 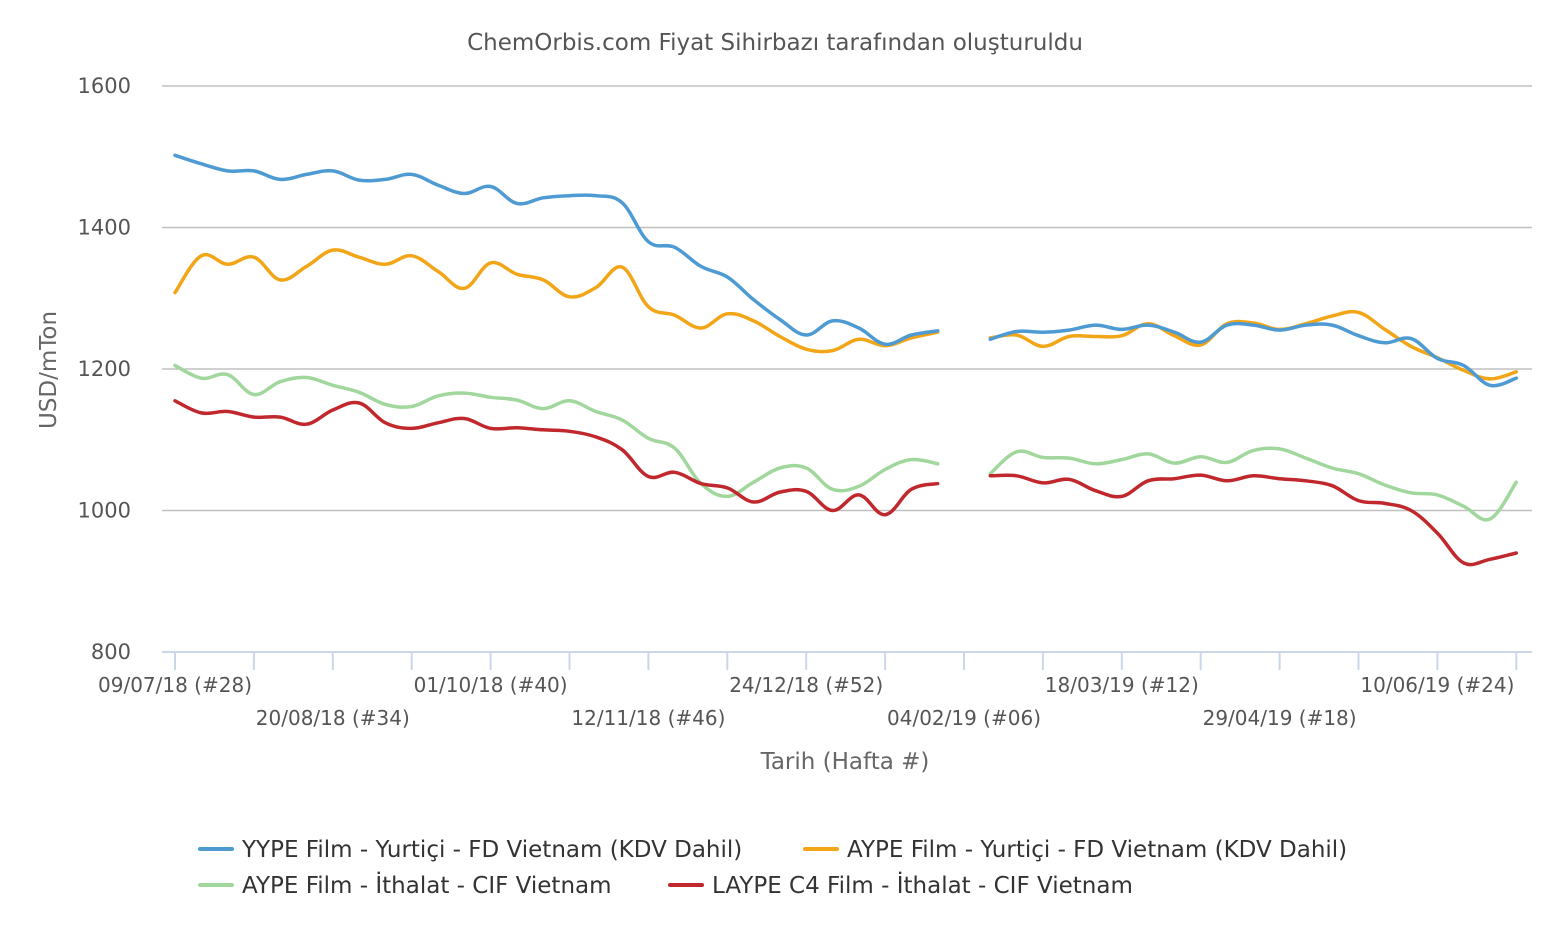 What do you see at coordinates (104, 228) in the screenshot?
I see `y-tick-label: 1400` at bounding box center [104, 228].